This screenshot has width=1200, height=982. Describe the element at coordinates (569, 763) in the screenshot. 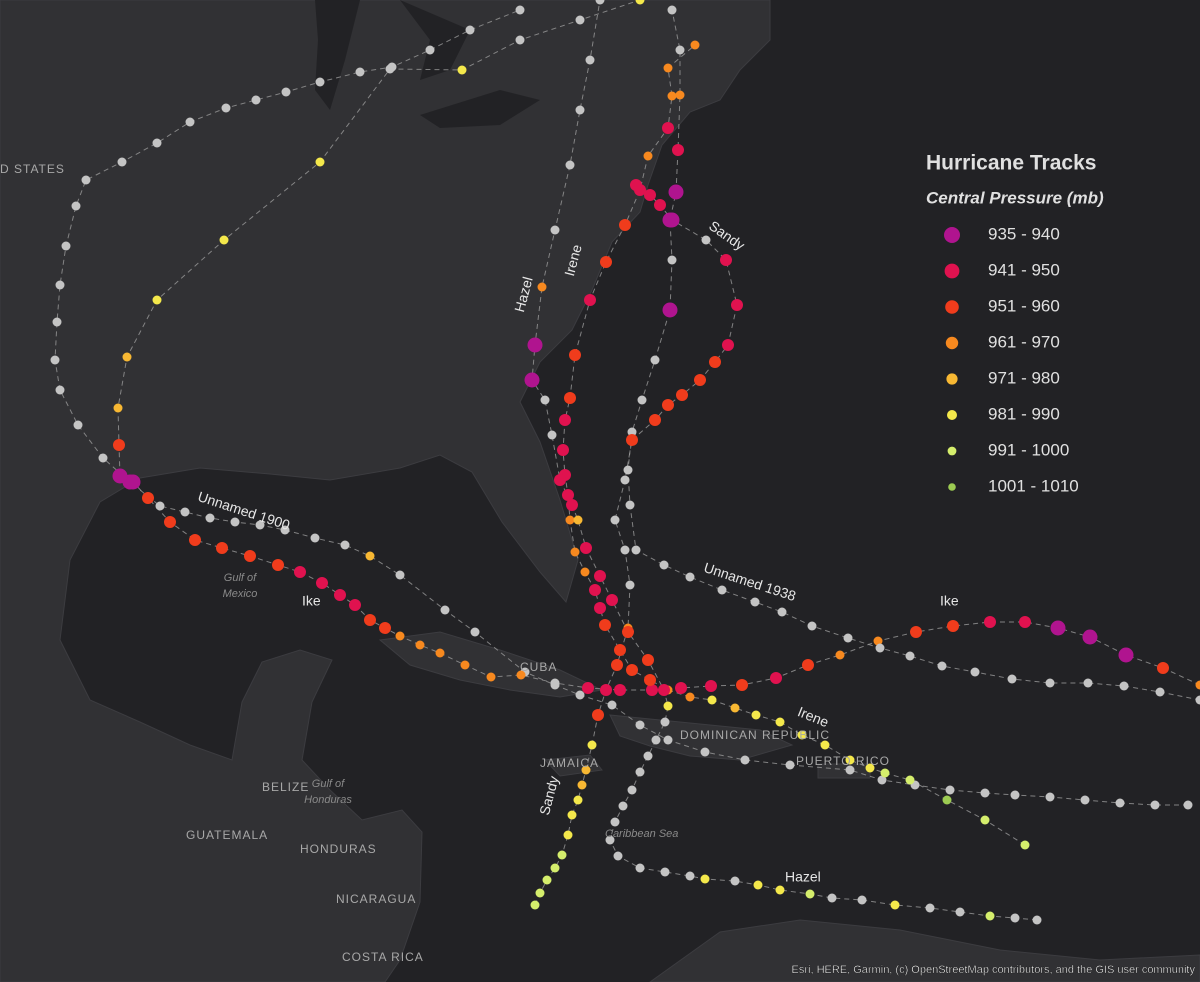

I see `place-label: JAMAICA` at that location.